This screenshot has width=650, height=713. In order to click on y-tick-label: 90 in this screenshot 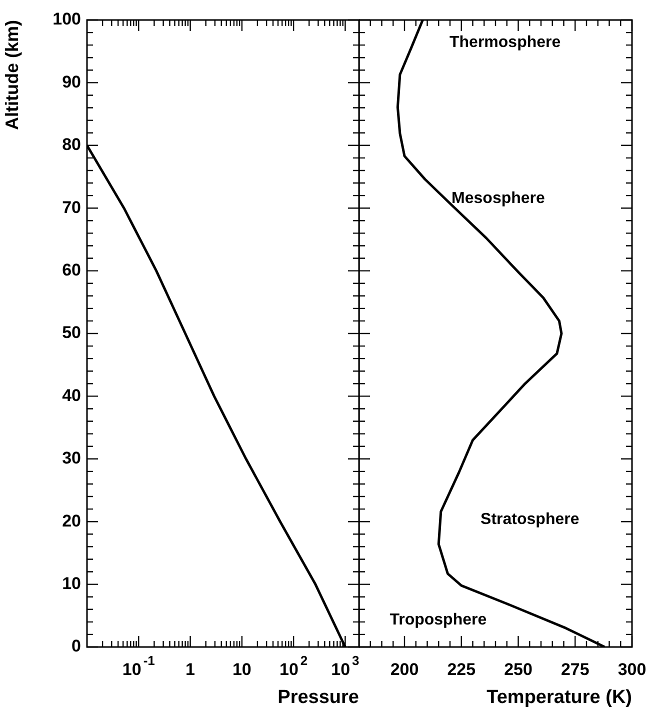, I will do `click(71, 82)`.